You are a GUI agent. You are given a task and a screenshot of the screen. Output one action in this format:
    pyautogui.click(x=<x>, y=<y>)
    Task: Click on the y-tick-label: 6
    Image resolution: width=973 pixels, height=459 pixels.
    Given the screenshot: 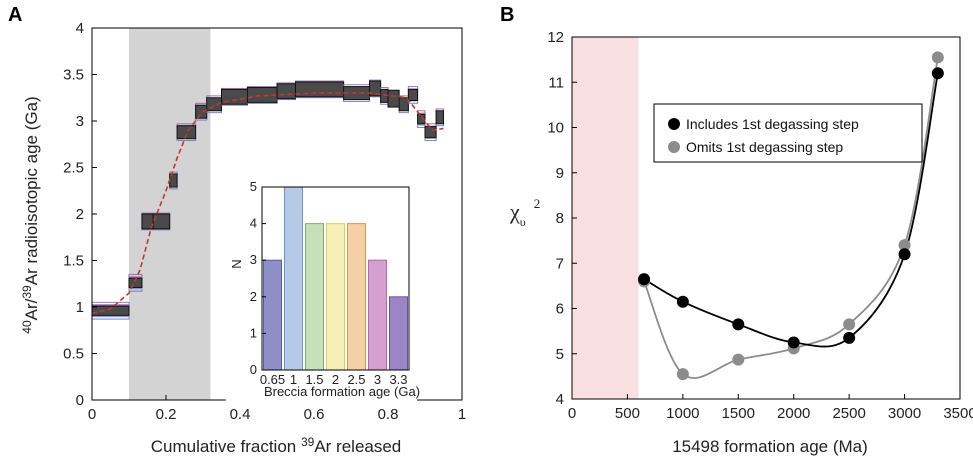 What is the action you would take?
    pyautogui.click(x=560, y=309)
    